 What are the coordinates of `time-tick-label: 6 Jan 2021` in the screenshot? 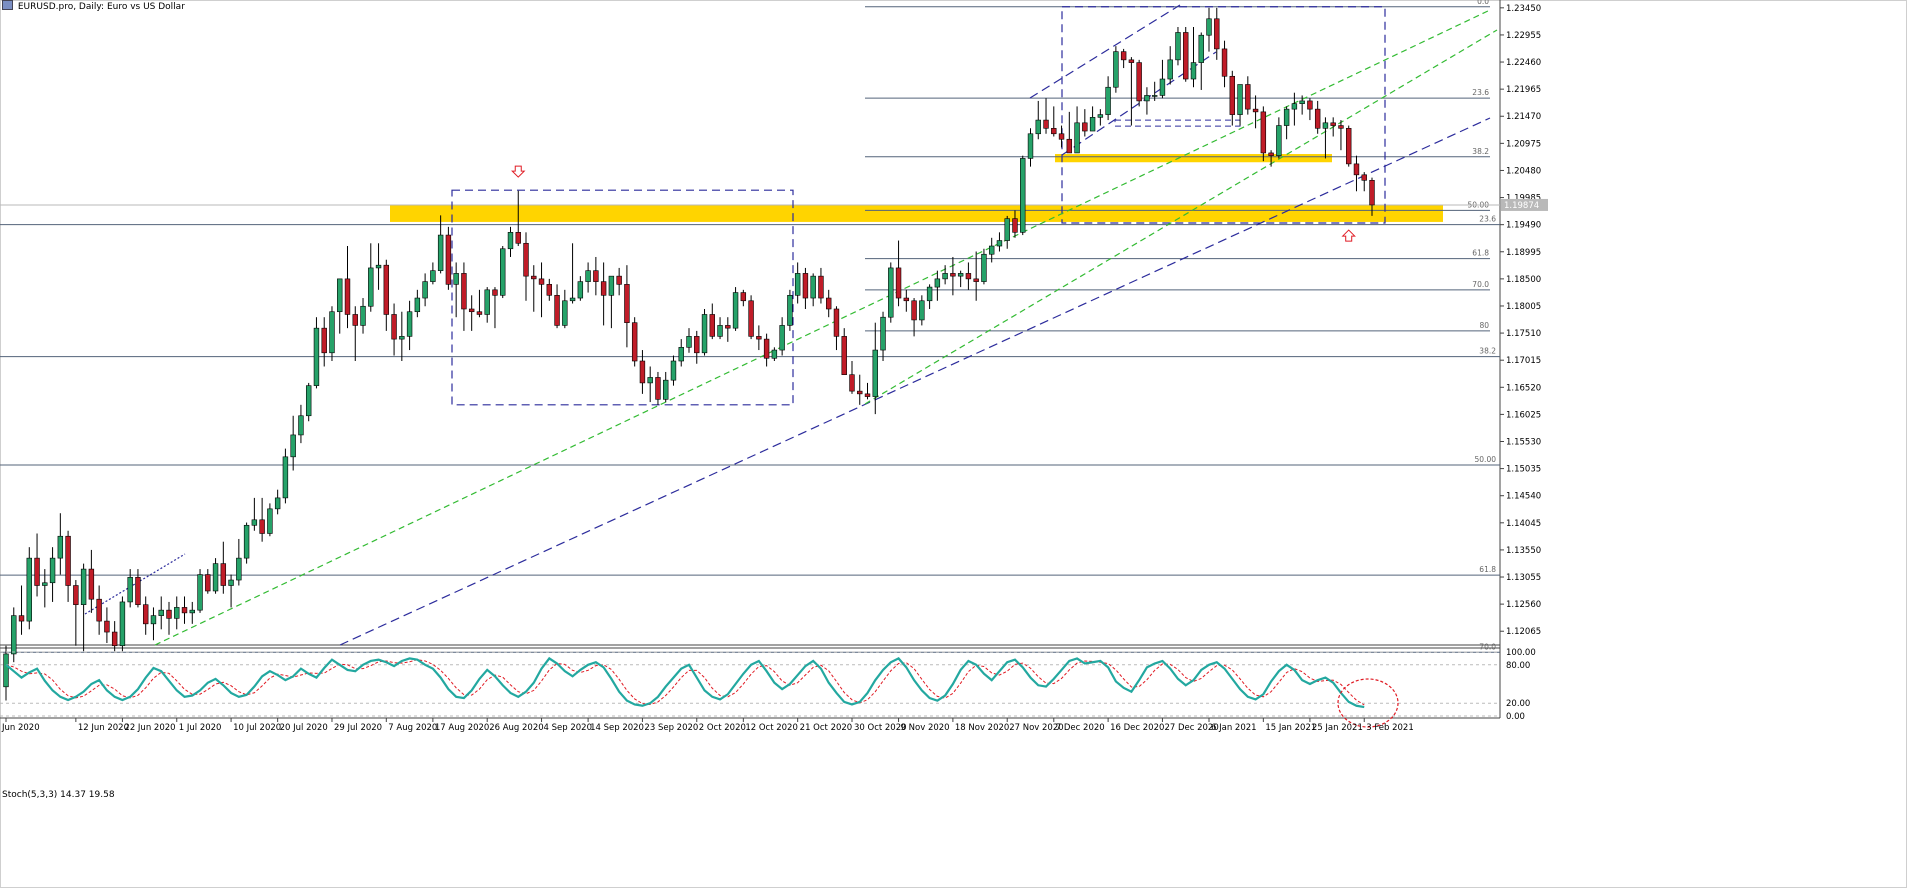 It's located at (1234, 728).